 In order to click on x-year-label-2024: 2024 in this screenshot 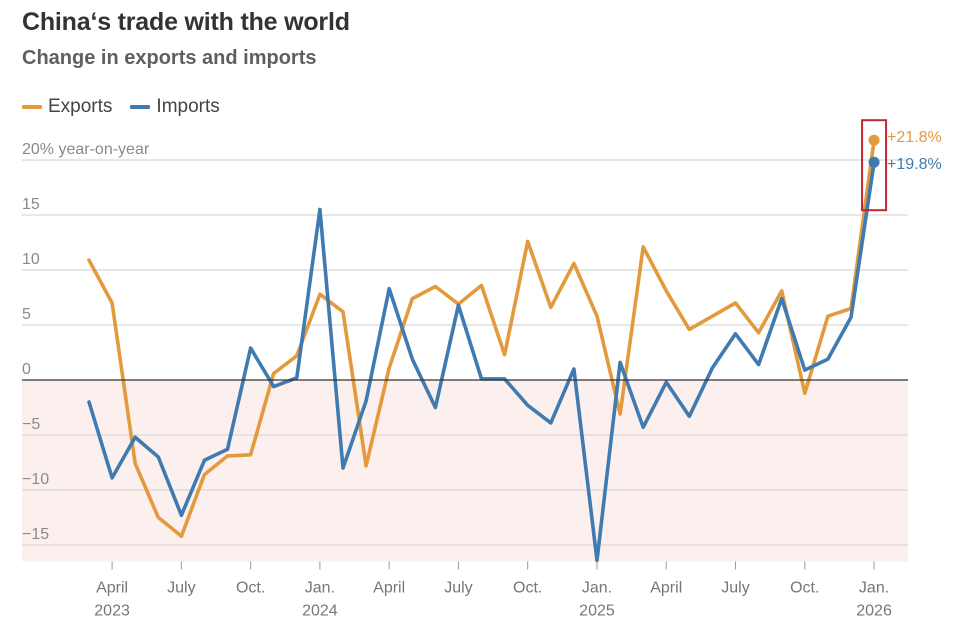, I will do `click(320, 611)`.